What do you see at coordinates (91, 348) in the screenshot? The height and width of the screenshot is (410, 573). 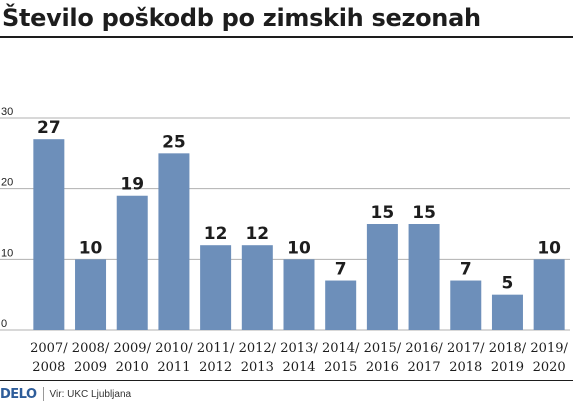 I see `x-tick-label: 2008/` at bounding box center [91, 348].